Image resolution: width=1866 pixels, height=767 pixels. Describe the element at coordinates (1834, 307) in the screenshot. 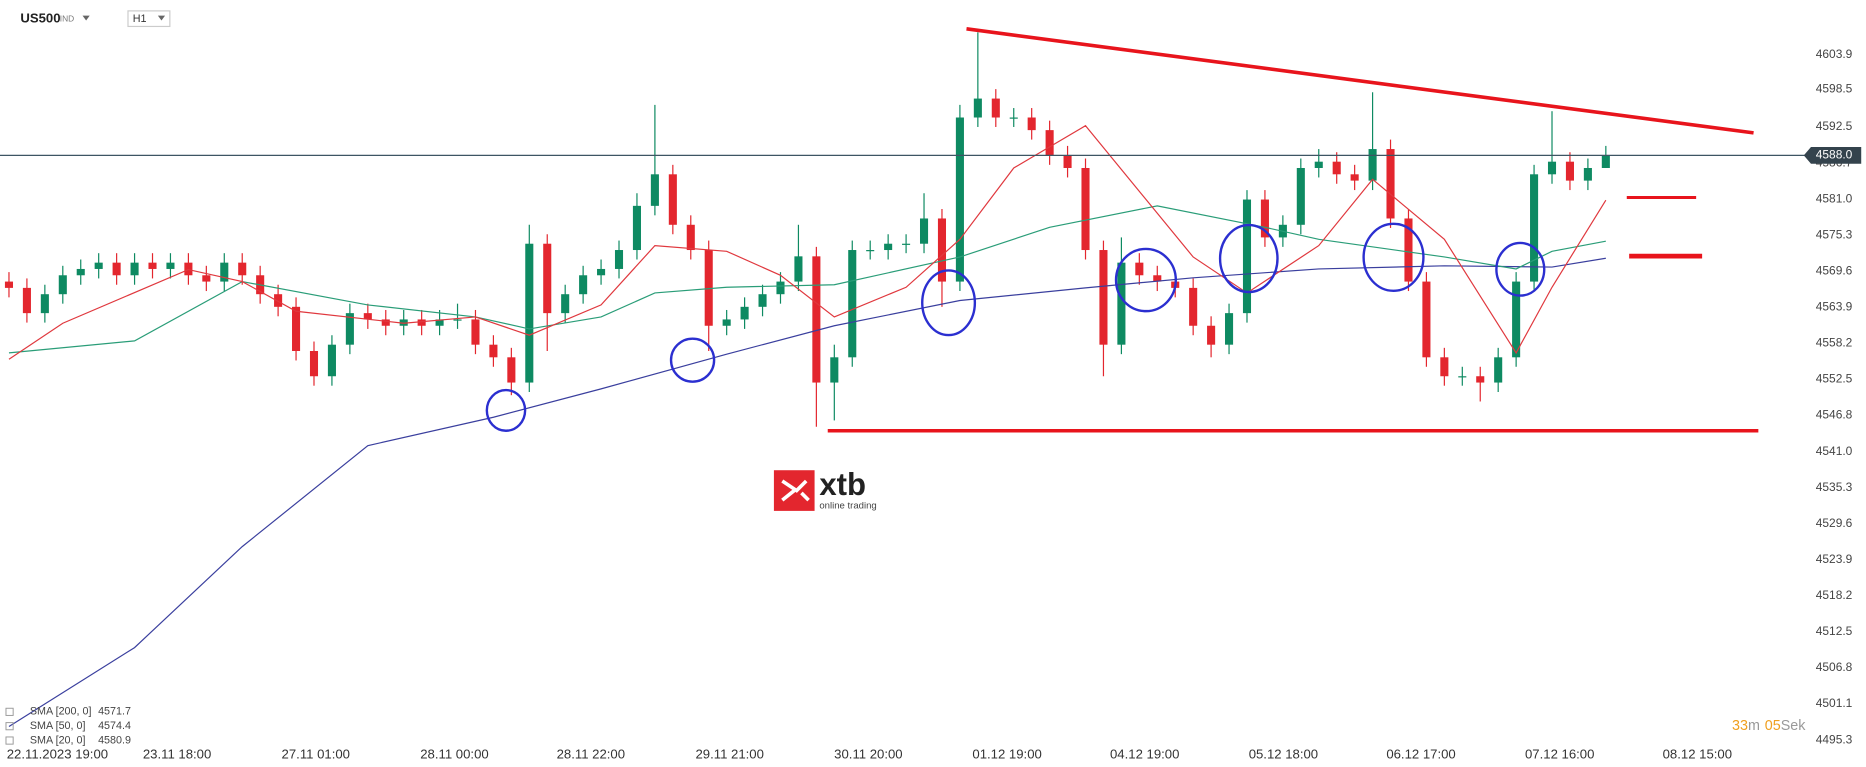

I see `y-tick-label: 4563.9` at that location.